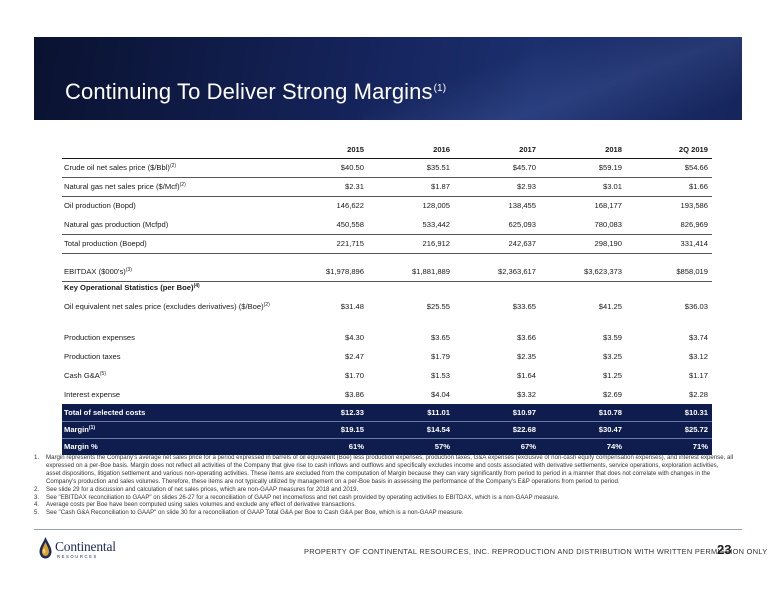  What do you see at coordinates (612, 375) in the screenshot?
I see `cell: $1.25` at bounding box center [612, 375].